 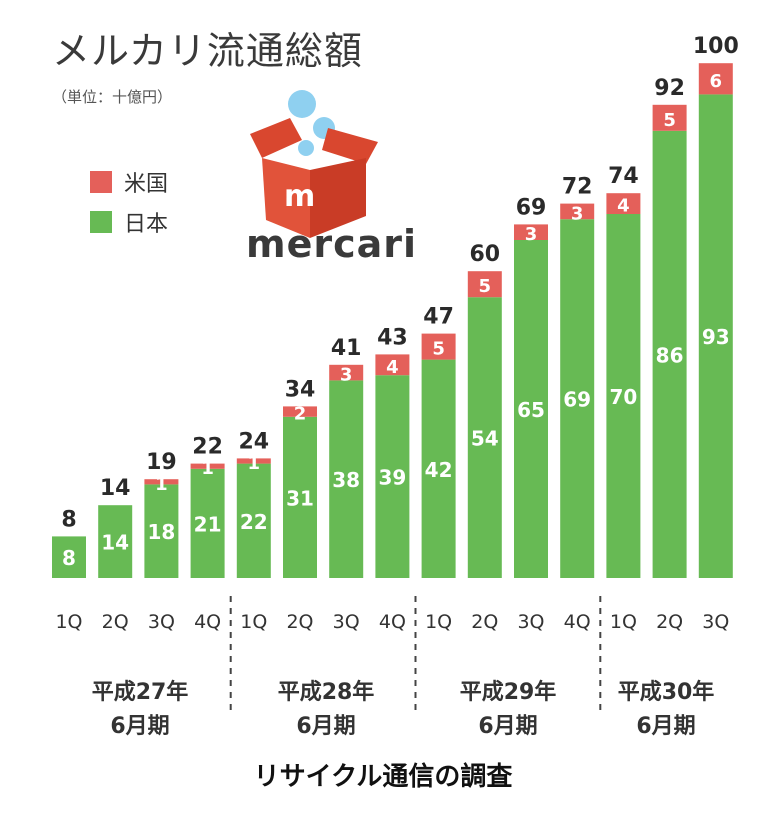 What do you see at coordinates (161, 622) in the screenshot?
I see `category-label-2: 3Q` at bounding box center [161, 622].